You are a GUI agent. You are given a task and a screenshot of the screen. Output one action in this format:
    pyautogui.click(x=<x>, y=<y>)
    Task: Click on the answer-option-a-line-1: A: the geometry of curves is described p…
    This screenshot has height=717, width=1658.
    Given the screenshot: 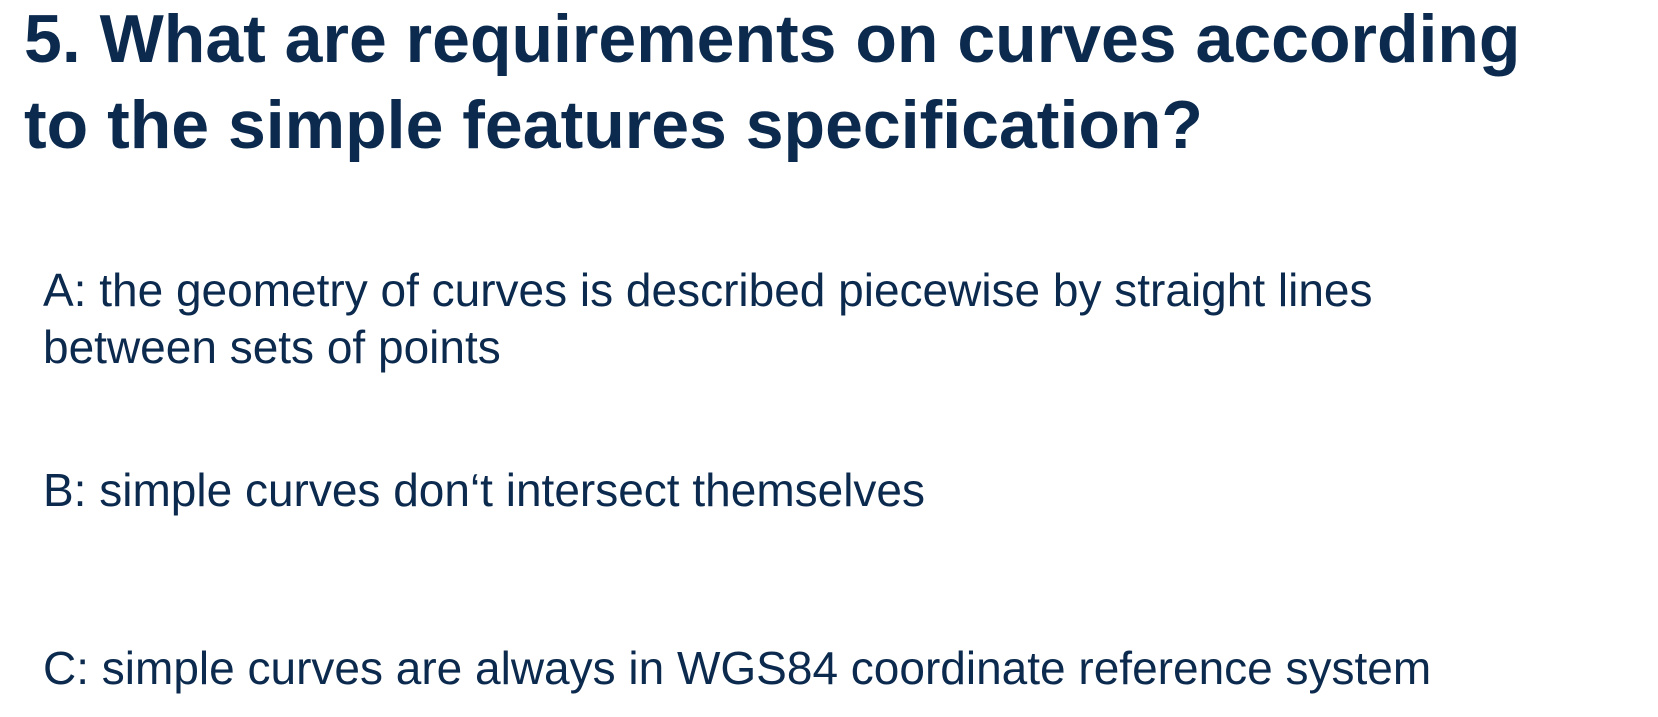 What is the action you would take?
    pyautogui.click(x=708, y=290)
    